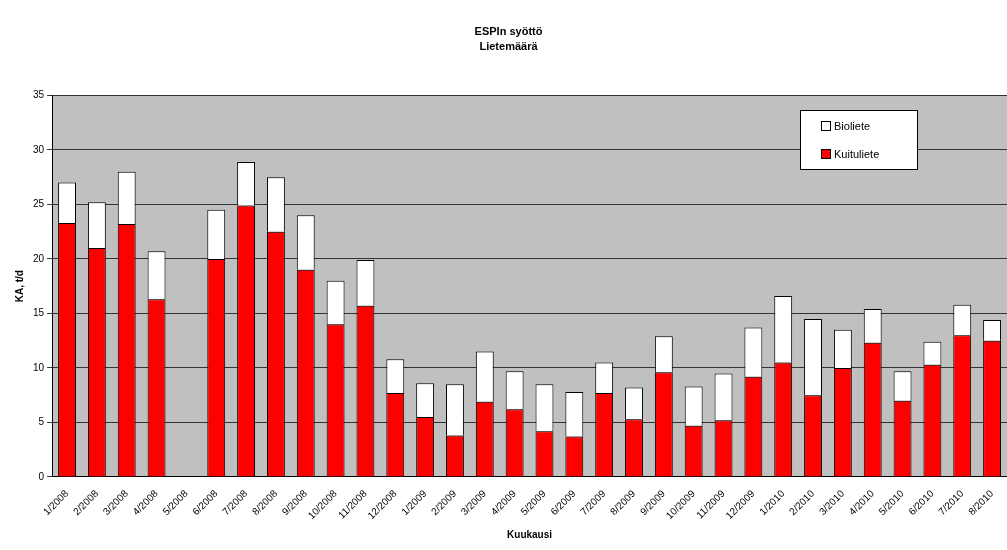 Image resolution: width=1007 pixels, height=550 pixels. Describe the element at coordinates (39, 313) in the screenshot. I see `y-tick-label: 15` at that location.